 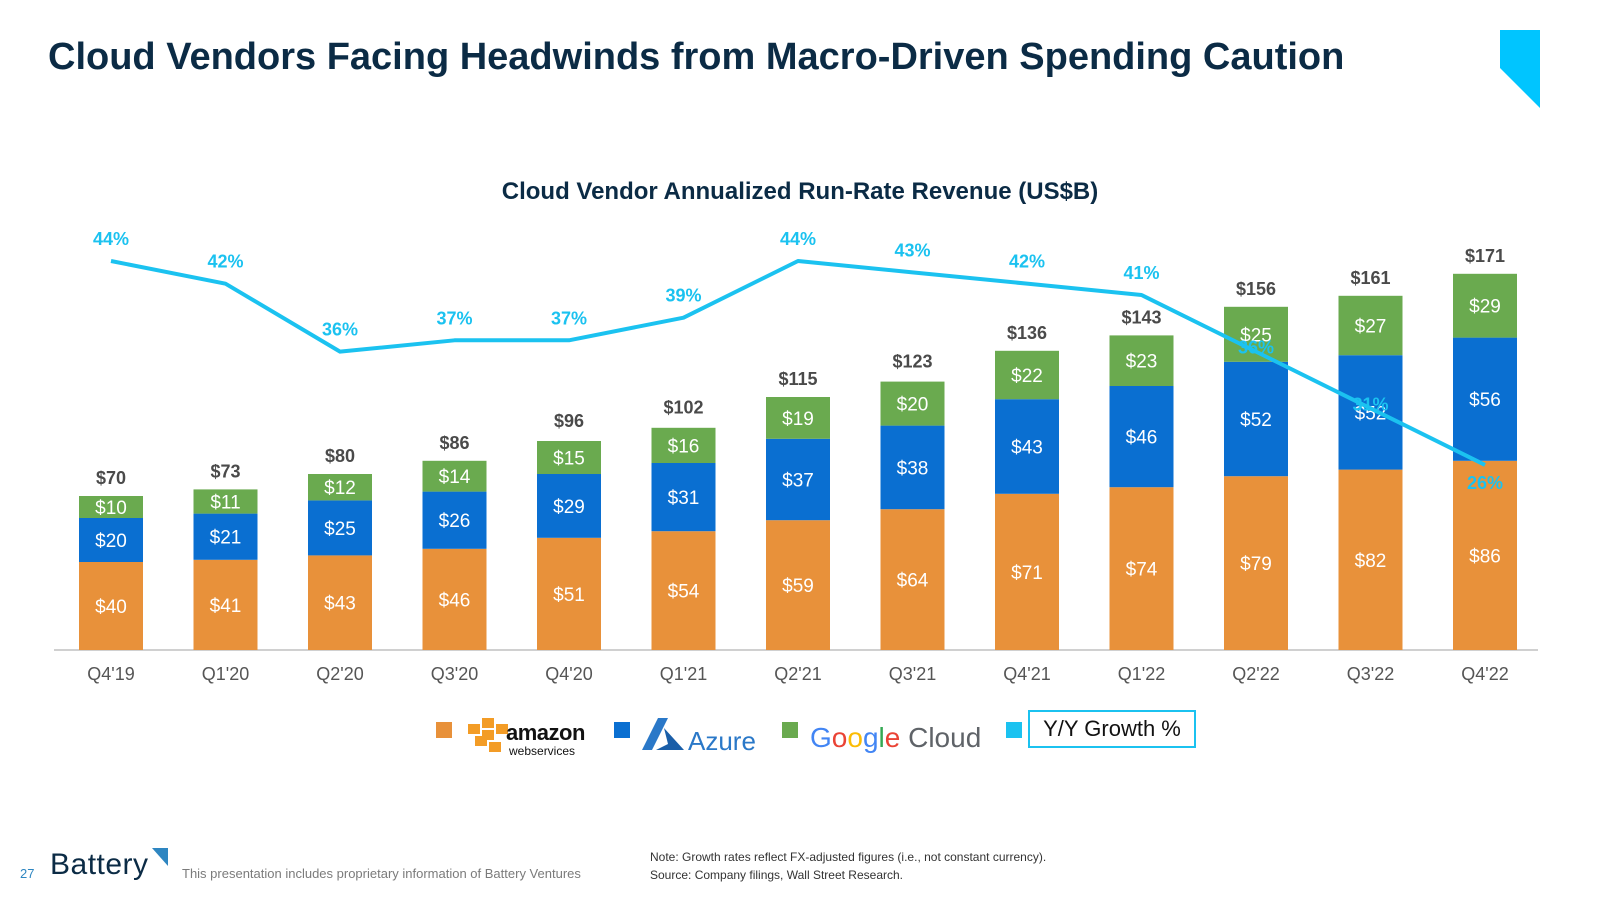 I want to click on bar-value-label: $56, so click(x=1485, y=400).